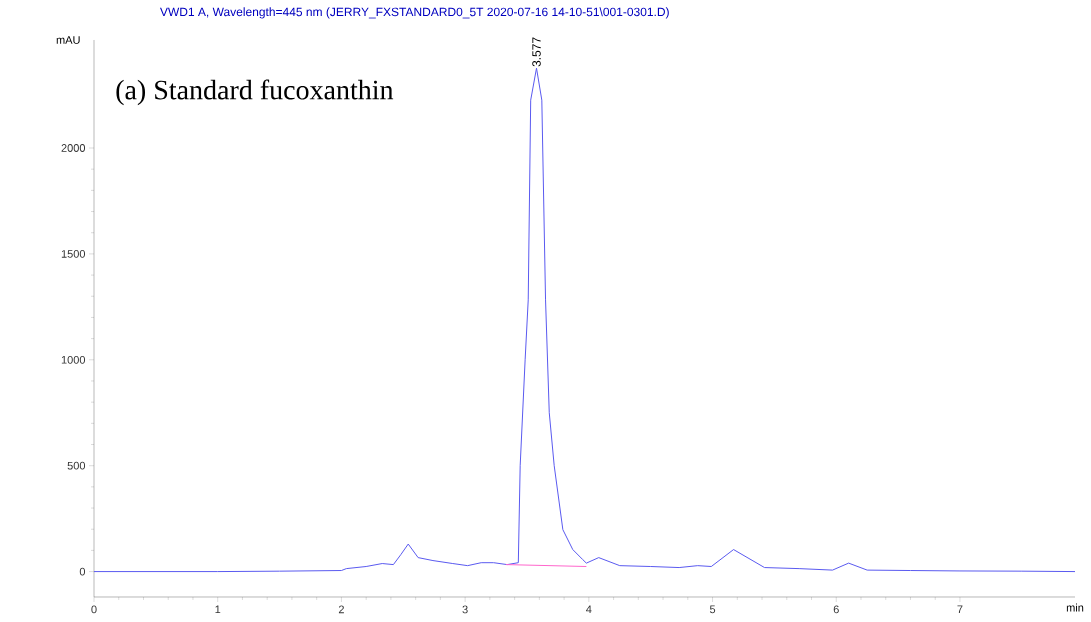  What do you see at coordinates (73, 148) in the screenshot?
I see `y-tick-label: 2000` at bounding box center [73, 148].